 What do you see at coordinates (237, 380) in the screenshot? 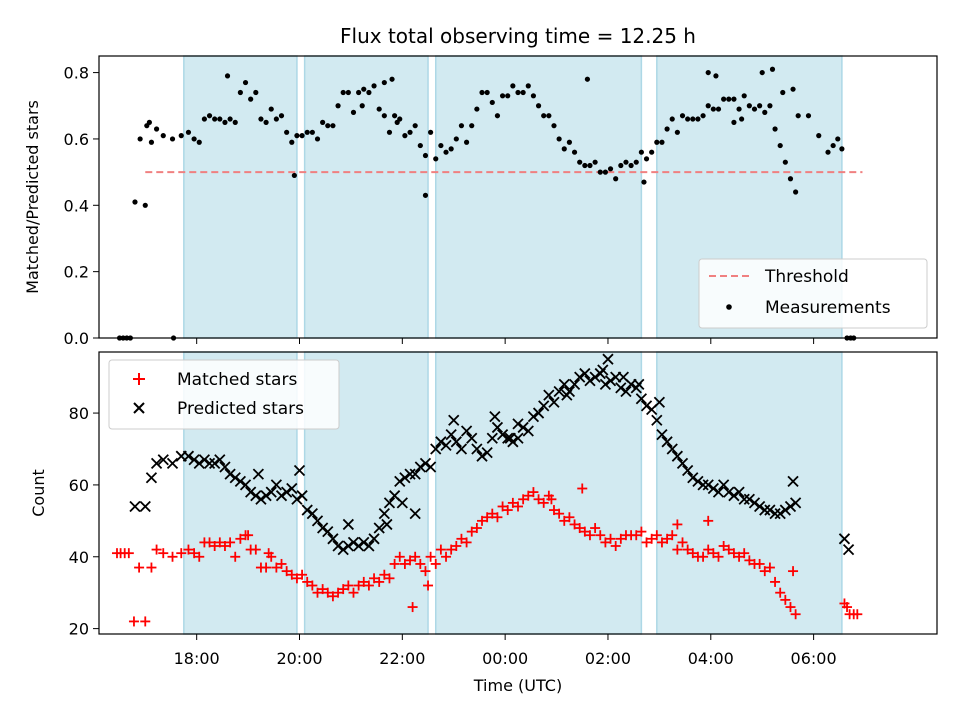
I see `matched-legend-label: Matched stars` at bounding box center [237, 380].